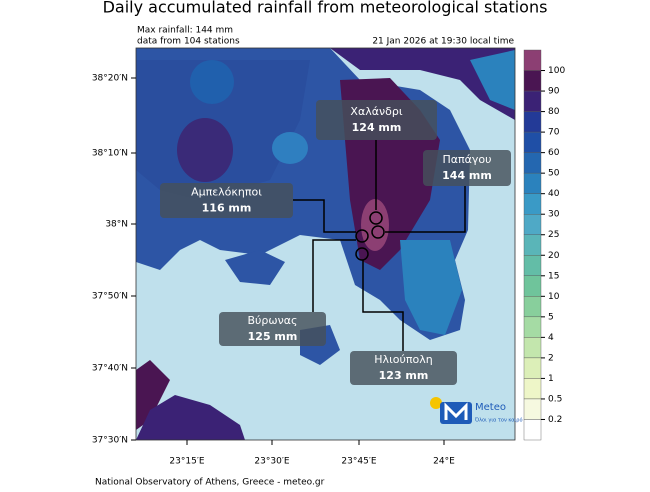 This screenshot has height=492, width=650. What do you see at coordinates (226, 192) in the screenshot?
I see `callout-name: Αμπελόκηποι` at bounding box center [226, 192].